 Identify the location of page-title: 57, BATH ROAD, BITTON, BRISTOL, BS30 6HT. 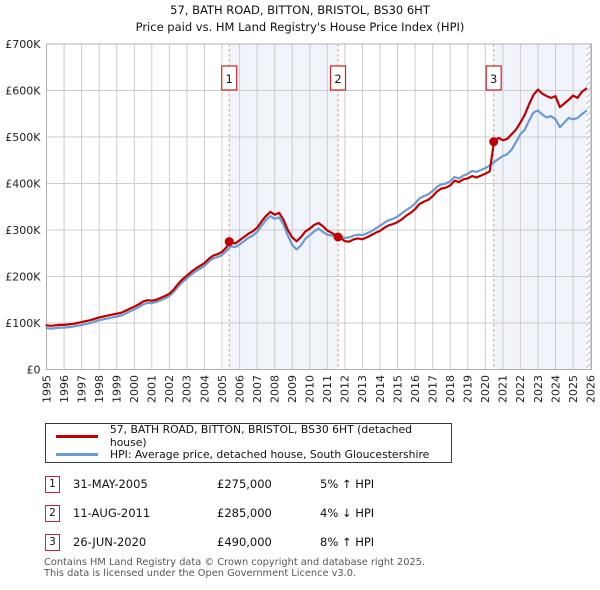
(300, 10).